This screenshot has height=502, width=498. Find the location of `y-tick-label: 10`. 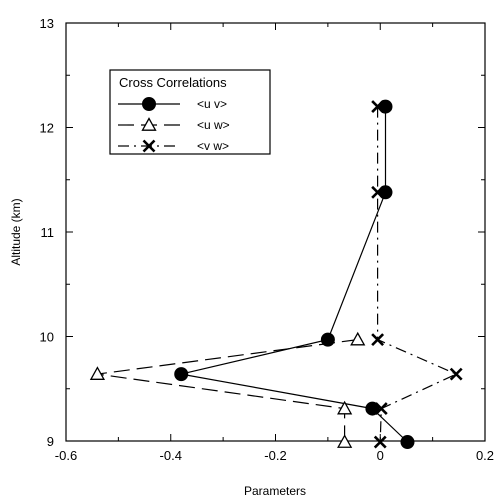

y-tick-label: 10 is located at coordinates (47, 337).